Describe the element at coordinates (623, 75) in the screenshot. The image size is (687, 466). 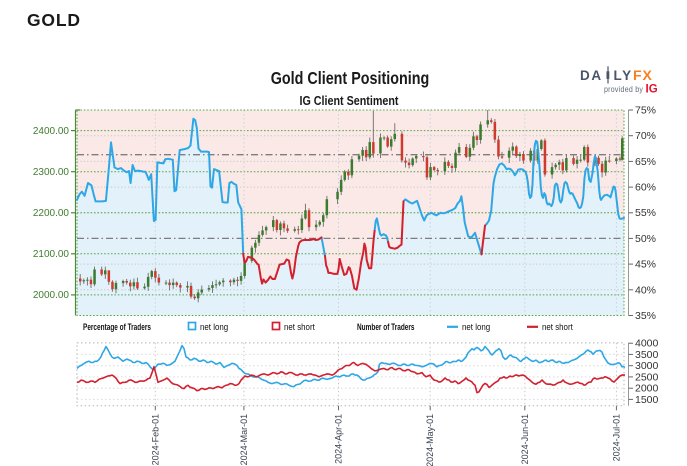
I see `svg-text: LY` at that location.